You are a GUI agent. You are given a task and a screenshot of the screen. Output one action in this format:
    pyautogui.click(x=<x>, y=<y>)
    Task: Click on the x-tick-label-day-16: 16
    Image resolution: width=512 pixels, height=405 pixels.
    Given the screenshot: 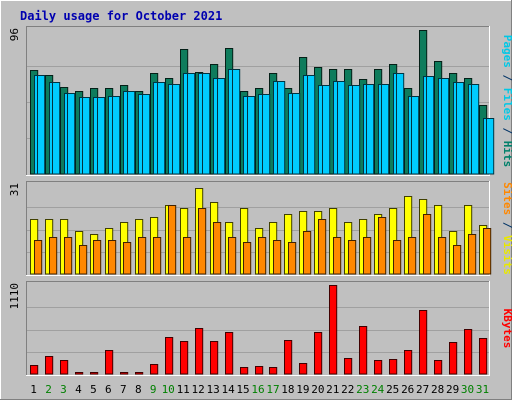 What is the action you would take?
    pyautogui.click(x=257, y=389)
    